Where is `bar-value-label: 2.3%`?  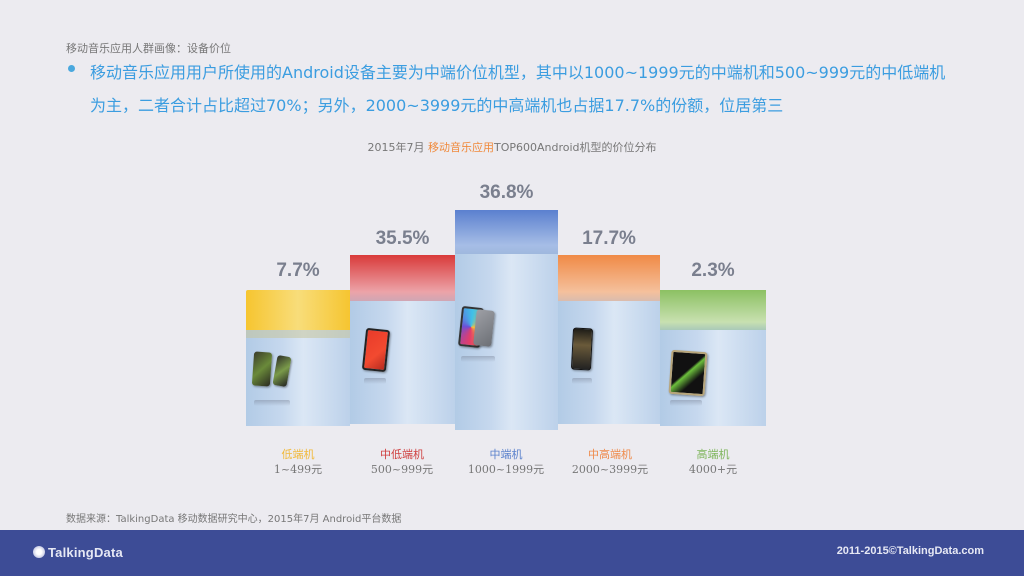 bar-value-label: 2.3% is located at coordinates (713, 270).